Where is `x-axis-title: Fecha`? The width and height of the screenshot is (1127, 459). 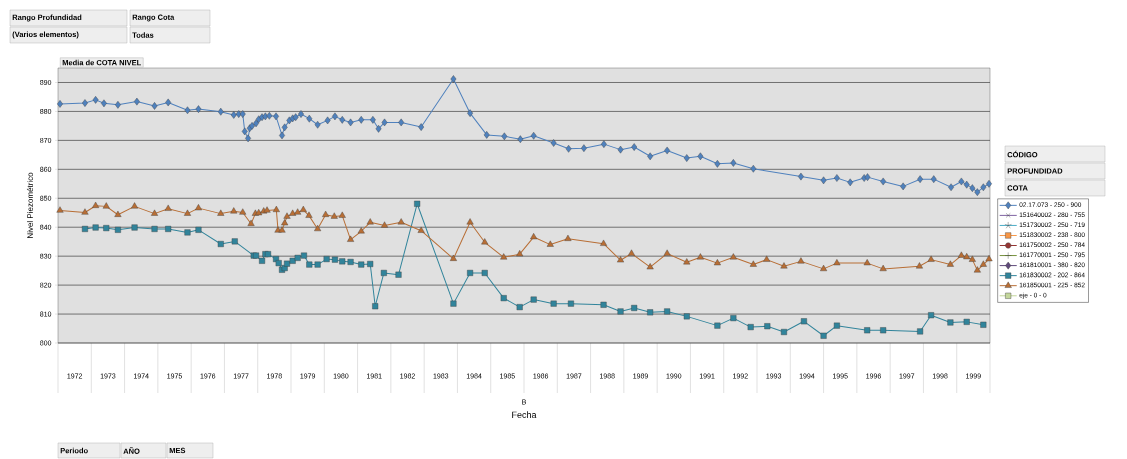
x-axis-title: Fecha is located at coordinates (524, 414).